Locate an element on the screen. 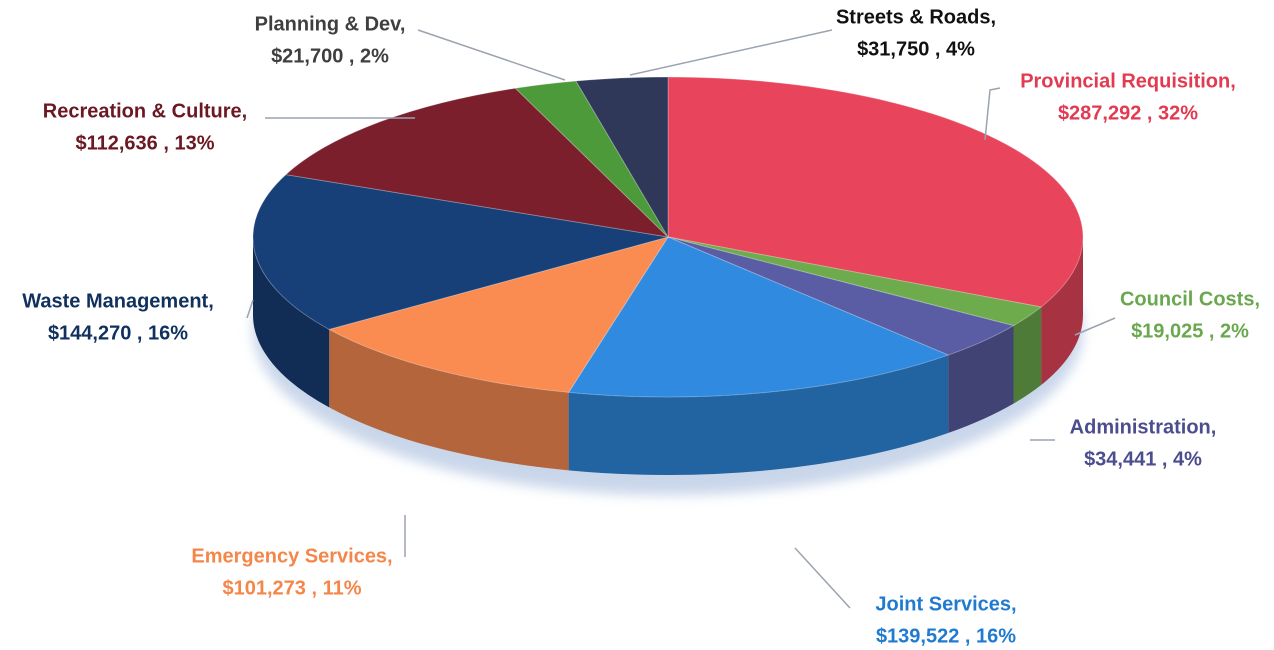  value-label: $31,750 , 4% is located at coordinates (916, 49).